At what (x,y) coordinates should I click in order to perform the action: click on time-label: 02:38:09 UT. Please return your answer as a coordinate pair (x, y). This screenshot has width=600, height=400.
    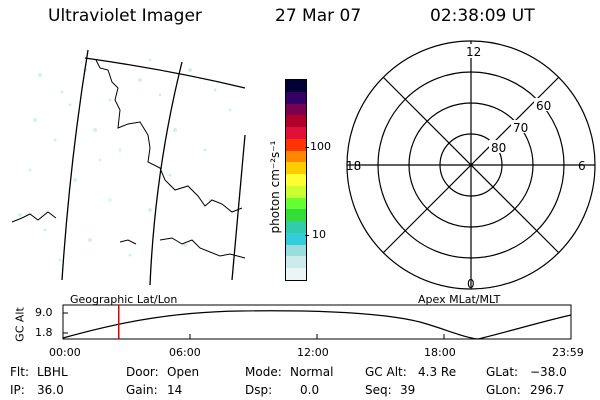
    Looking at the image, I should click on (482, 16).